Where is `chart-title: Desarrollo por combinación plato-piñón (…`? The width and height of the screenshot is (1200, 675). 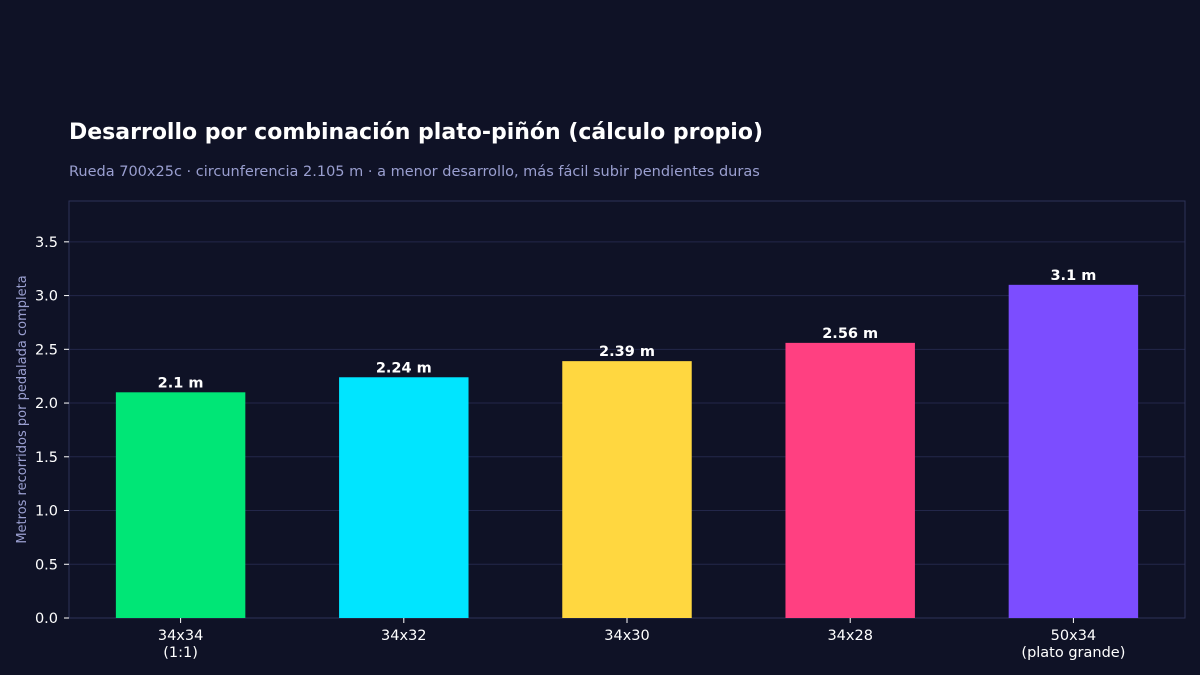 chart-title: Desarrollo por combinación plato-piñón (… is located at coordinates (416, 132).